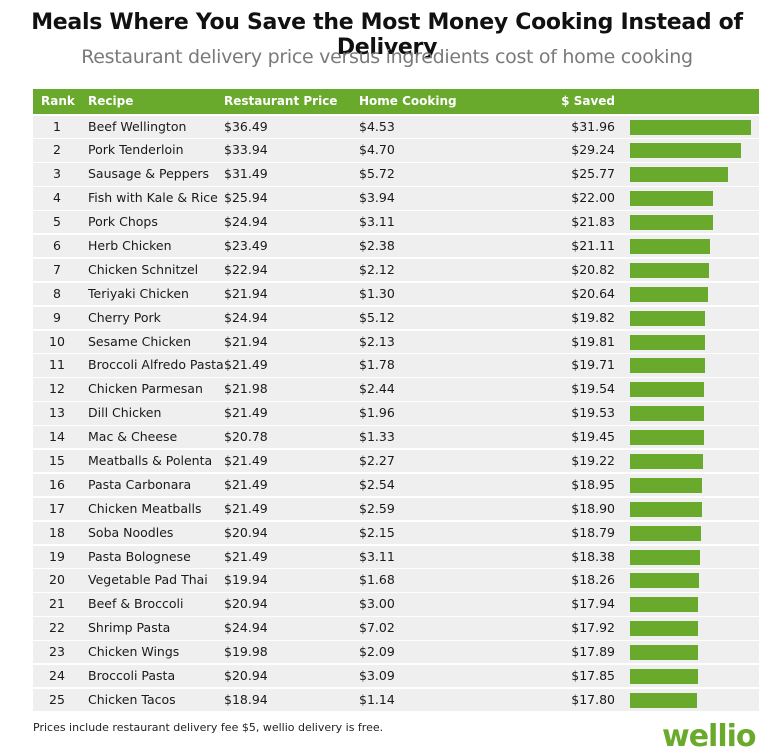 This screenshot has width=774, height=754. I want to click on recipe-cell: Pasta Bolognese, so click(139, 556).